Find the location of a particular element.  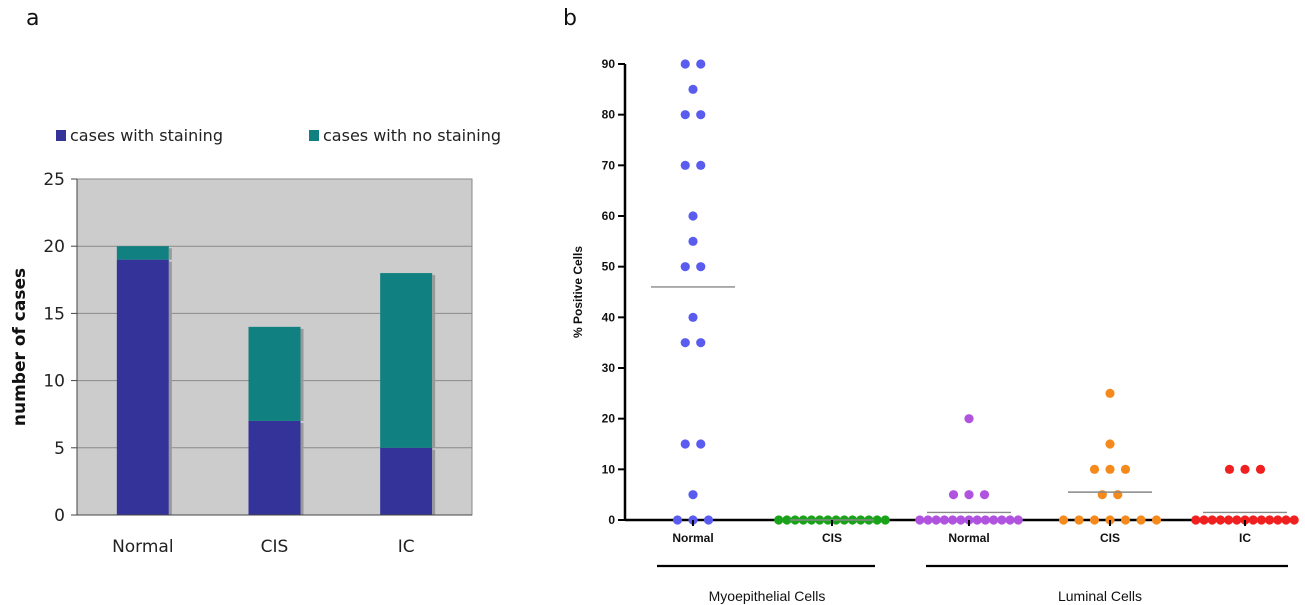

y-tick-label: 60 is located at coordinates (609, 216).